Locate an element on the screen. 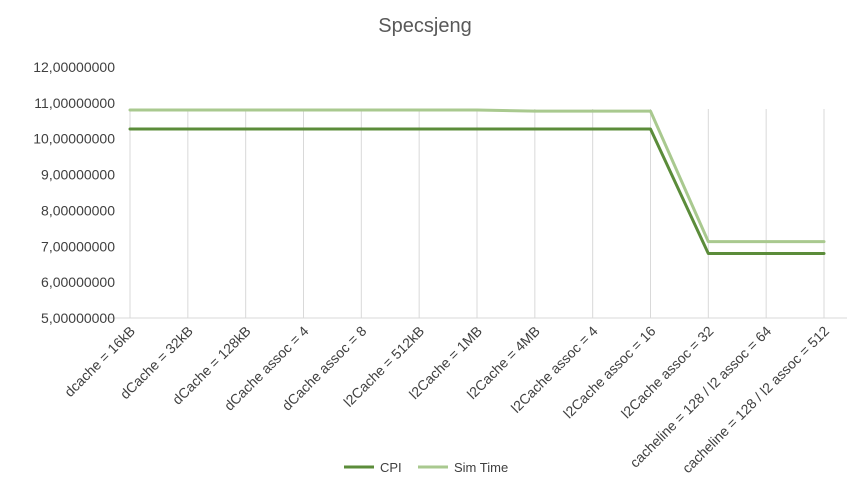 This screenshot has width=847, height=493. legend-label-0: CPI is located at coordinates (391, 467).